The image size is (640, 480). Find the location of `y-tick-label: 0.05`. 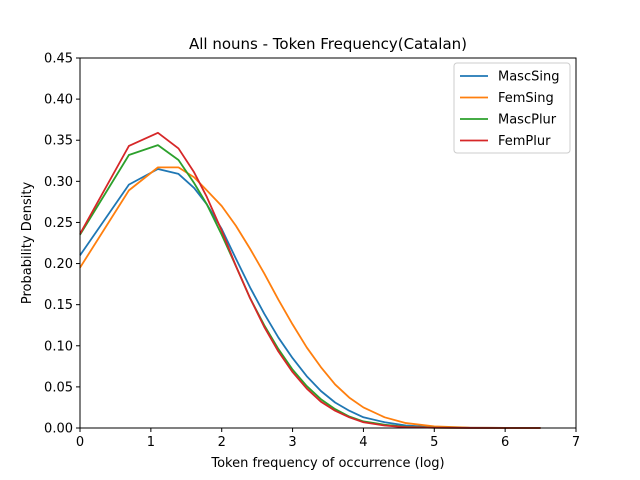

y-tick-label: 0.05 is located at coordinates (58, 387).